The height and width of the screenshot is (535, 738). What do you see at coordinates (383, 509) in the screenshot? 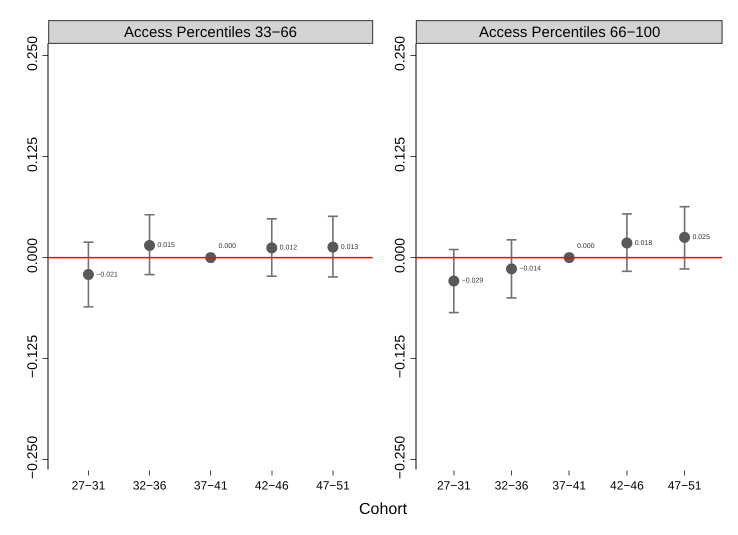
I see `x-axis-title: Cohort` at bounding box center [383, 509].